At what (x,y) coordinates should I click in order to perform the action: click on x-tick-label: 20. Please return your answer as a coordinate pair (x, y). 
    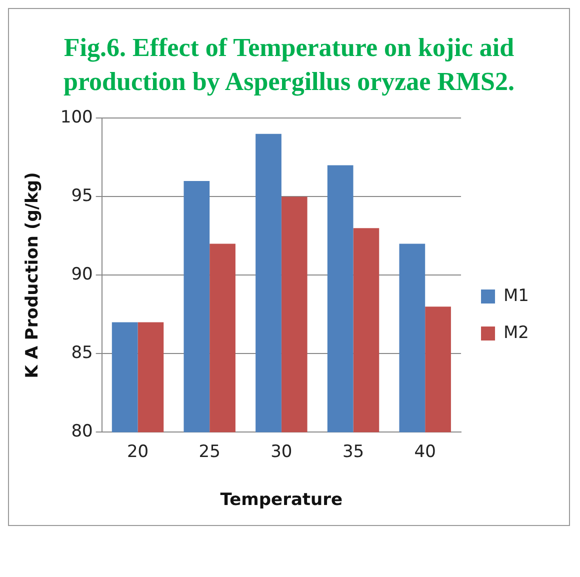
    Looking at the image, I should click on (137, 452).